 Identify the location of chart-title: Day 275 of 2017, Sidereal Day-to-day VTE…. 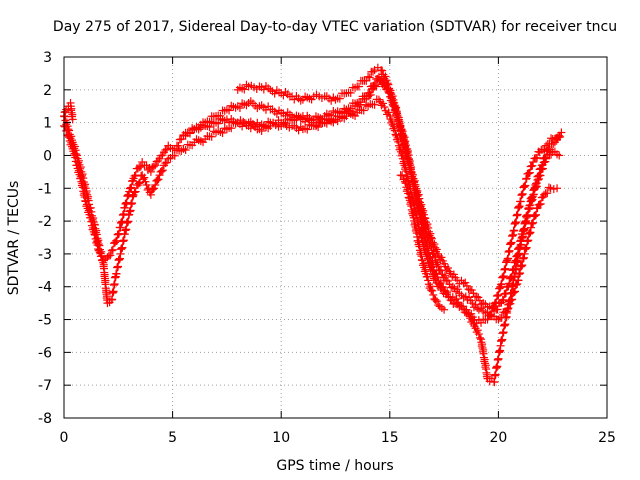
(335, 27).